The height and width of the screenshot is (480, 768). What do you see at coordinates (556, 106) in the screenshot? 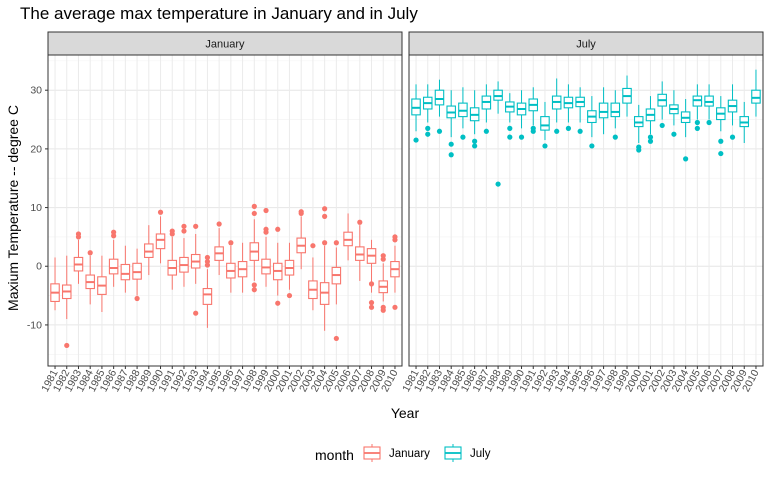
I see `box-july-1993` at bounding box center [556, 106].